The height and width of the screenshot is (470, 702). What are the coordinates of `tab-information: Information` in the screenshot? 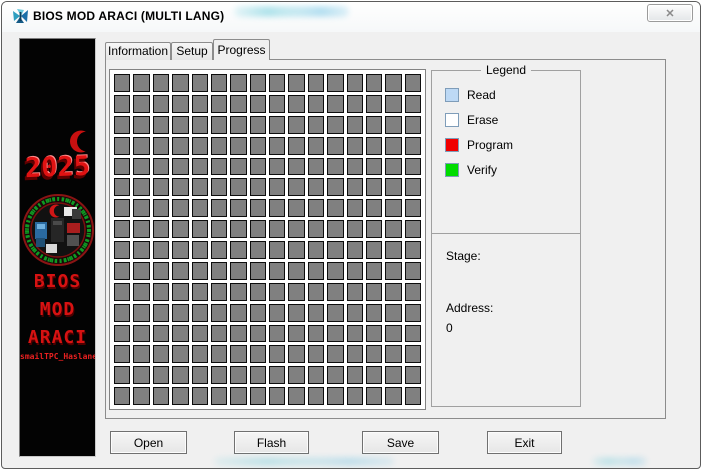 It's located at (138, 51).